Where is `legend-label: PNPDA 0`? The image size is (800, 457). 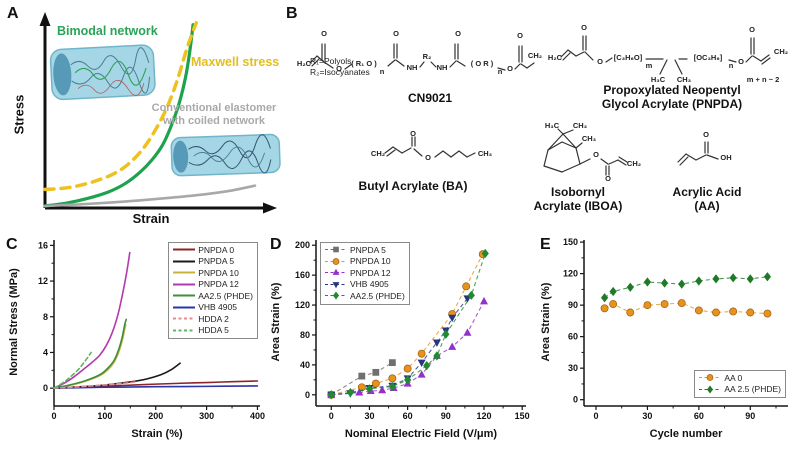
legend-label: PNPDA 0 is located at coordinates (216, 249).